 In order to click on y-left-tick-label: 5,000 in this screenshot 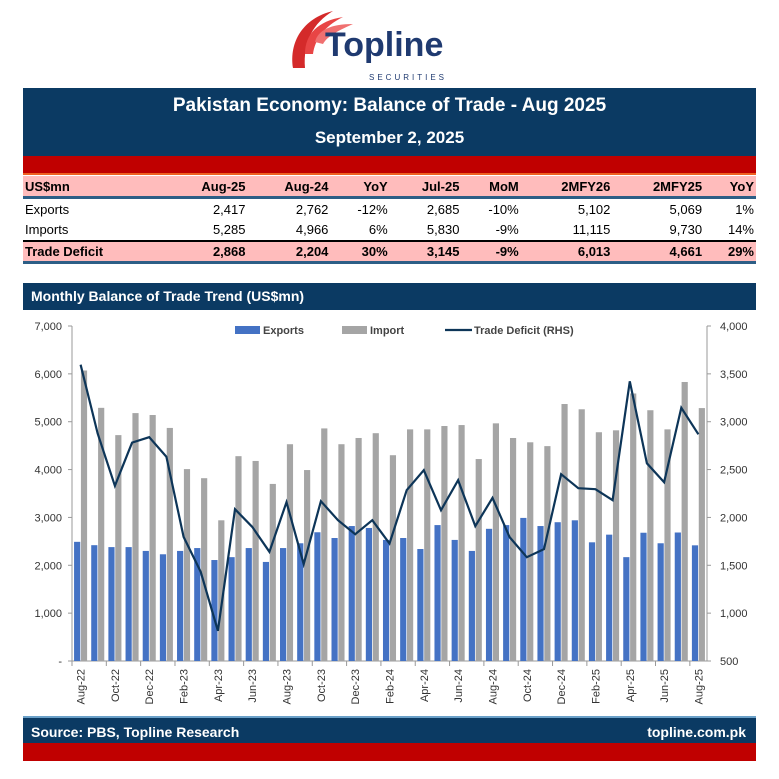, I will do `click(48, 423)`.